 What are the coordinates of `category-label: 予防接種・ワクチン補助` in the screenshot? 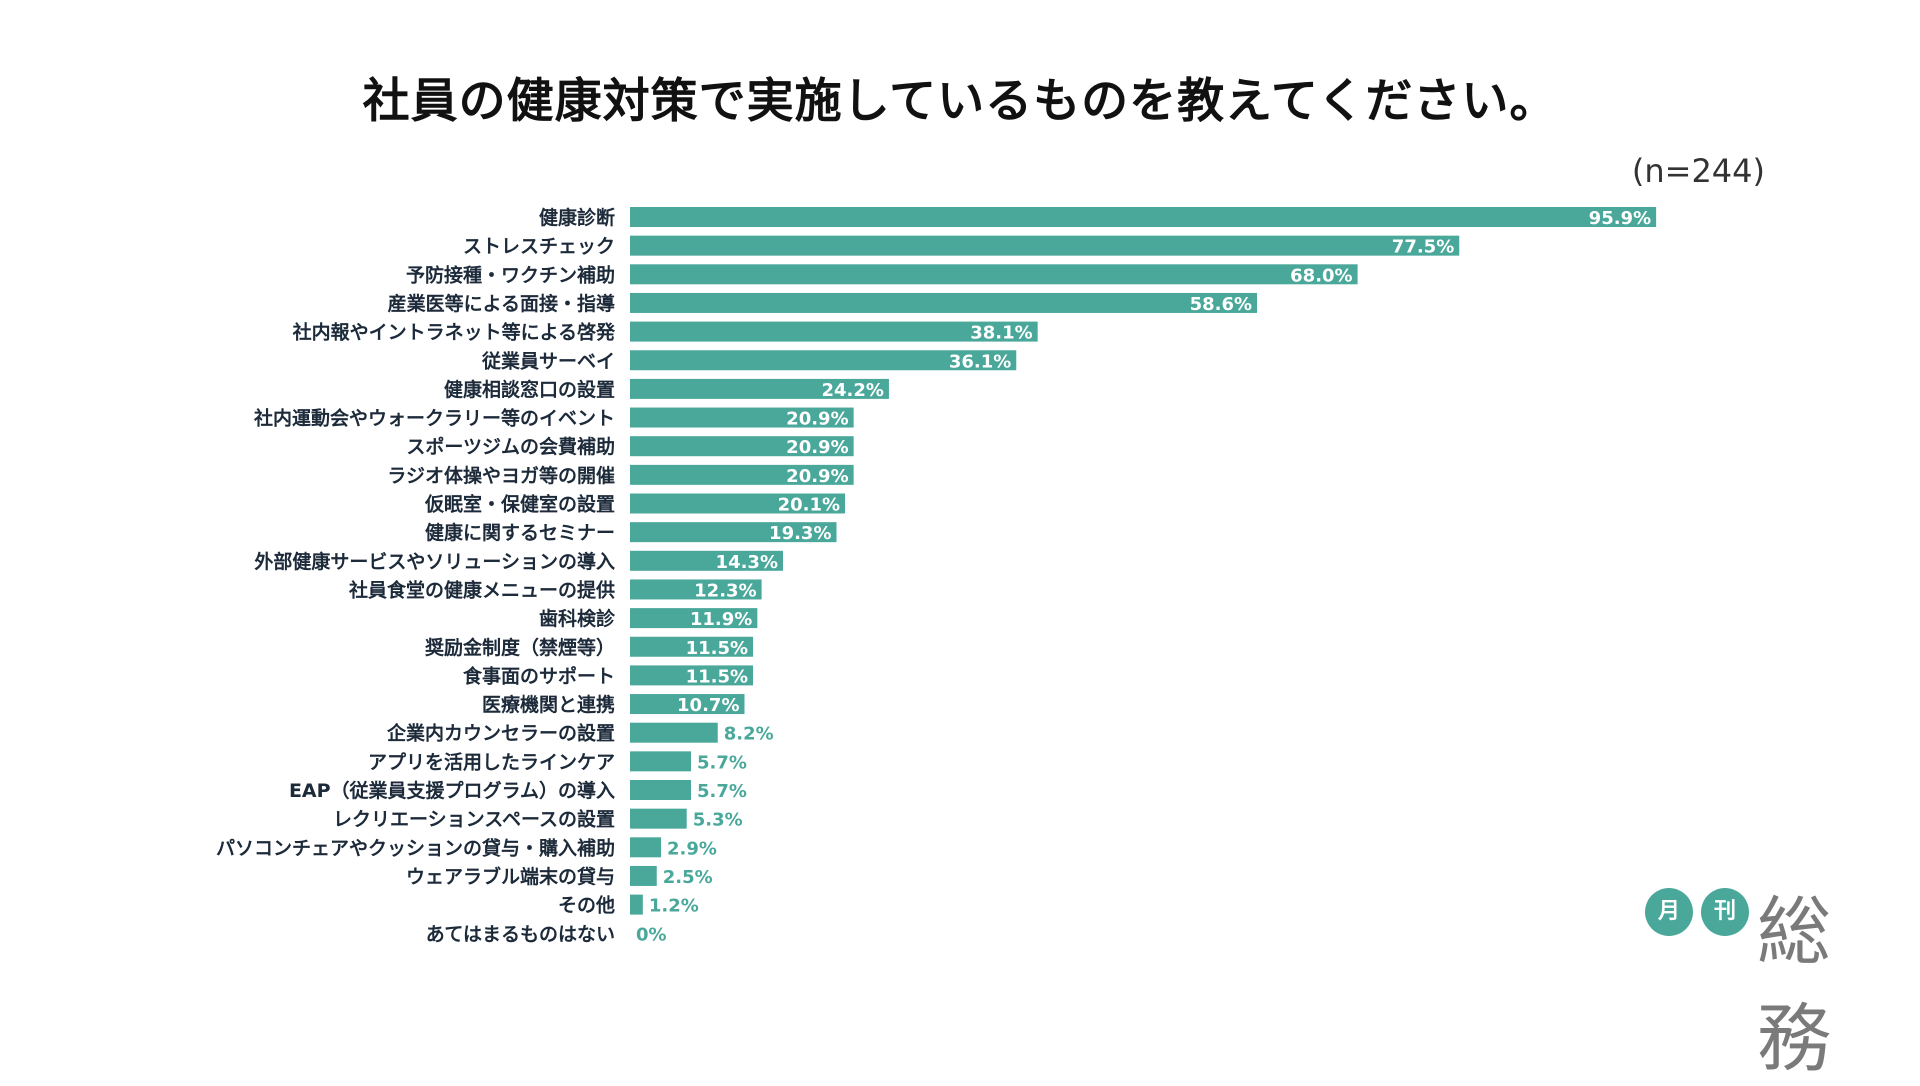 It's located at (510, 274).